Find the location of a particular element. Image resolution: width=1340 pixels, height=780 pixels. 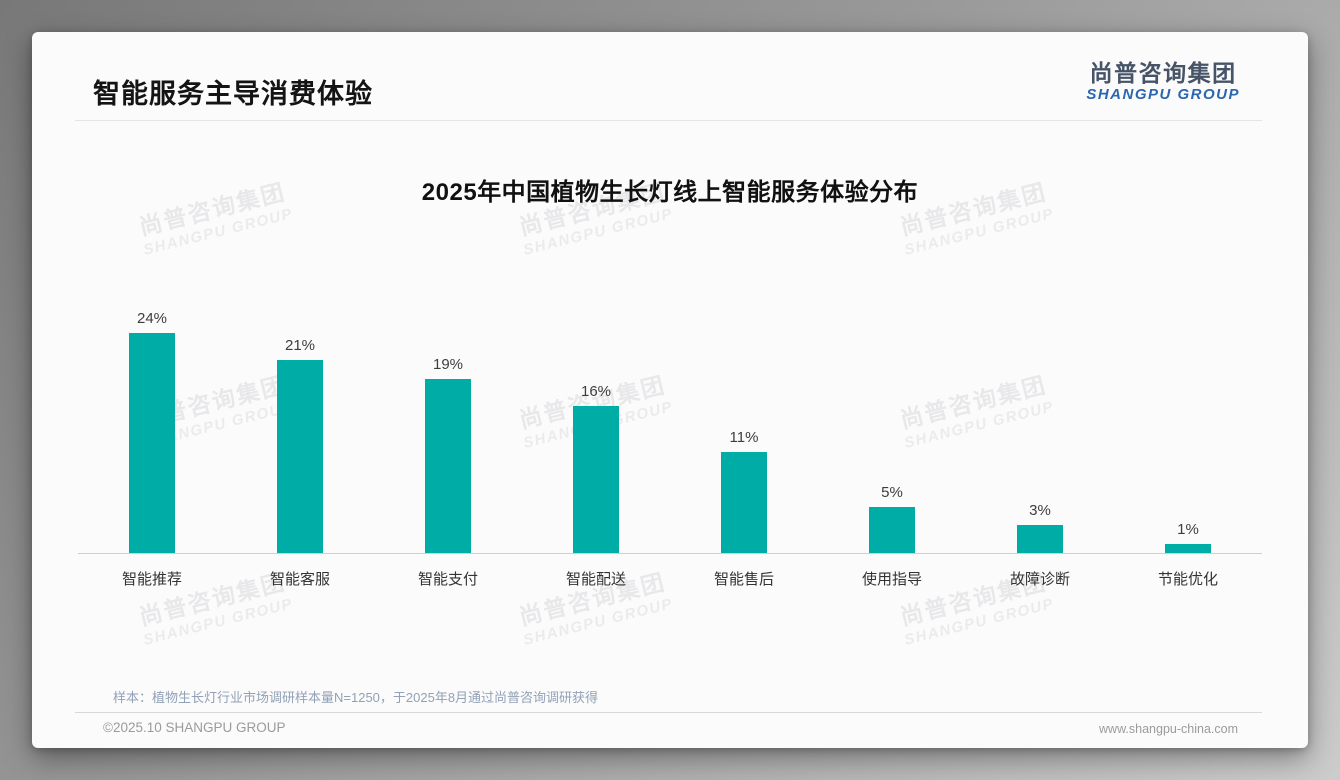

bar-value-label: 21% is located at coordinates (300, 345).